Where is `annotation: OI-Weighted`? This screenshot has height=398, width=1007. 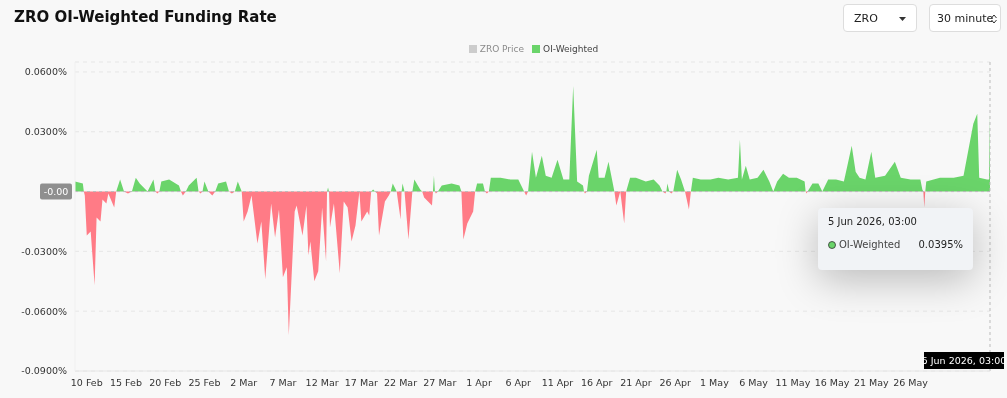
annotation: OI-Weighted is located at coordinates (870, 244).